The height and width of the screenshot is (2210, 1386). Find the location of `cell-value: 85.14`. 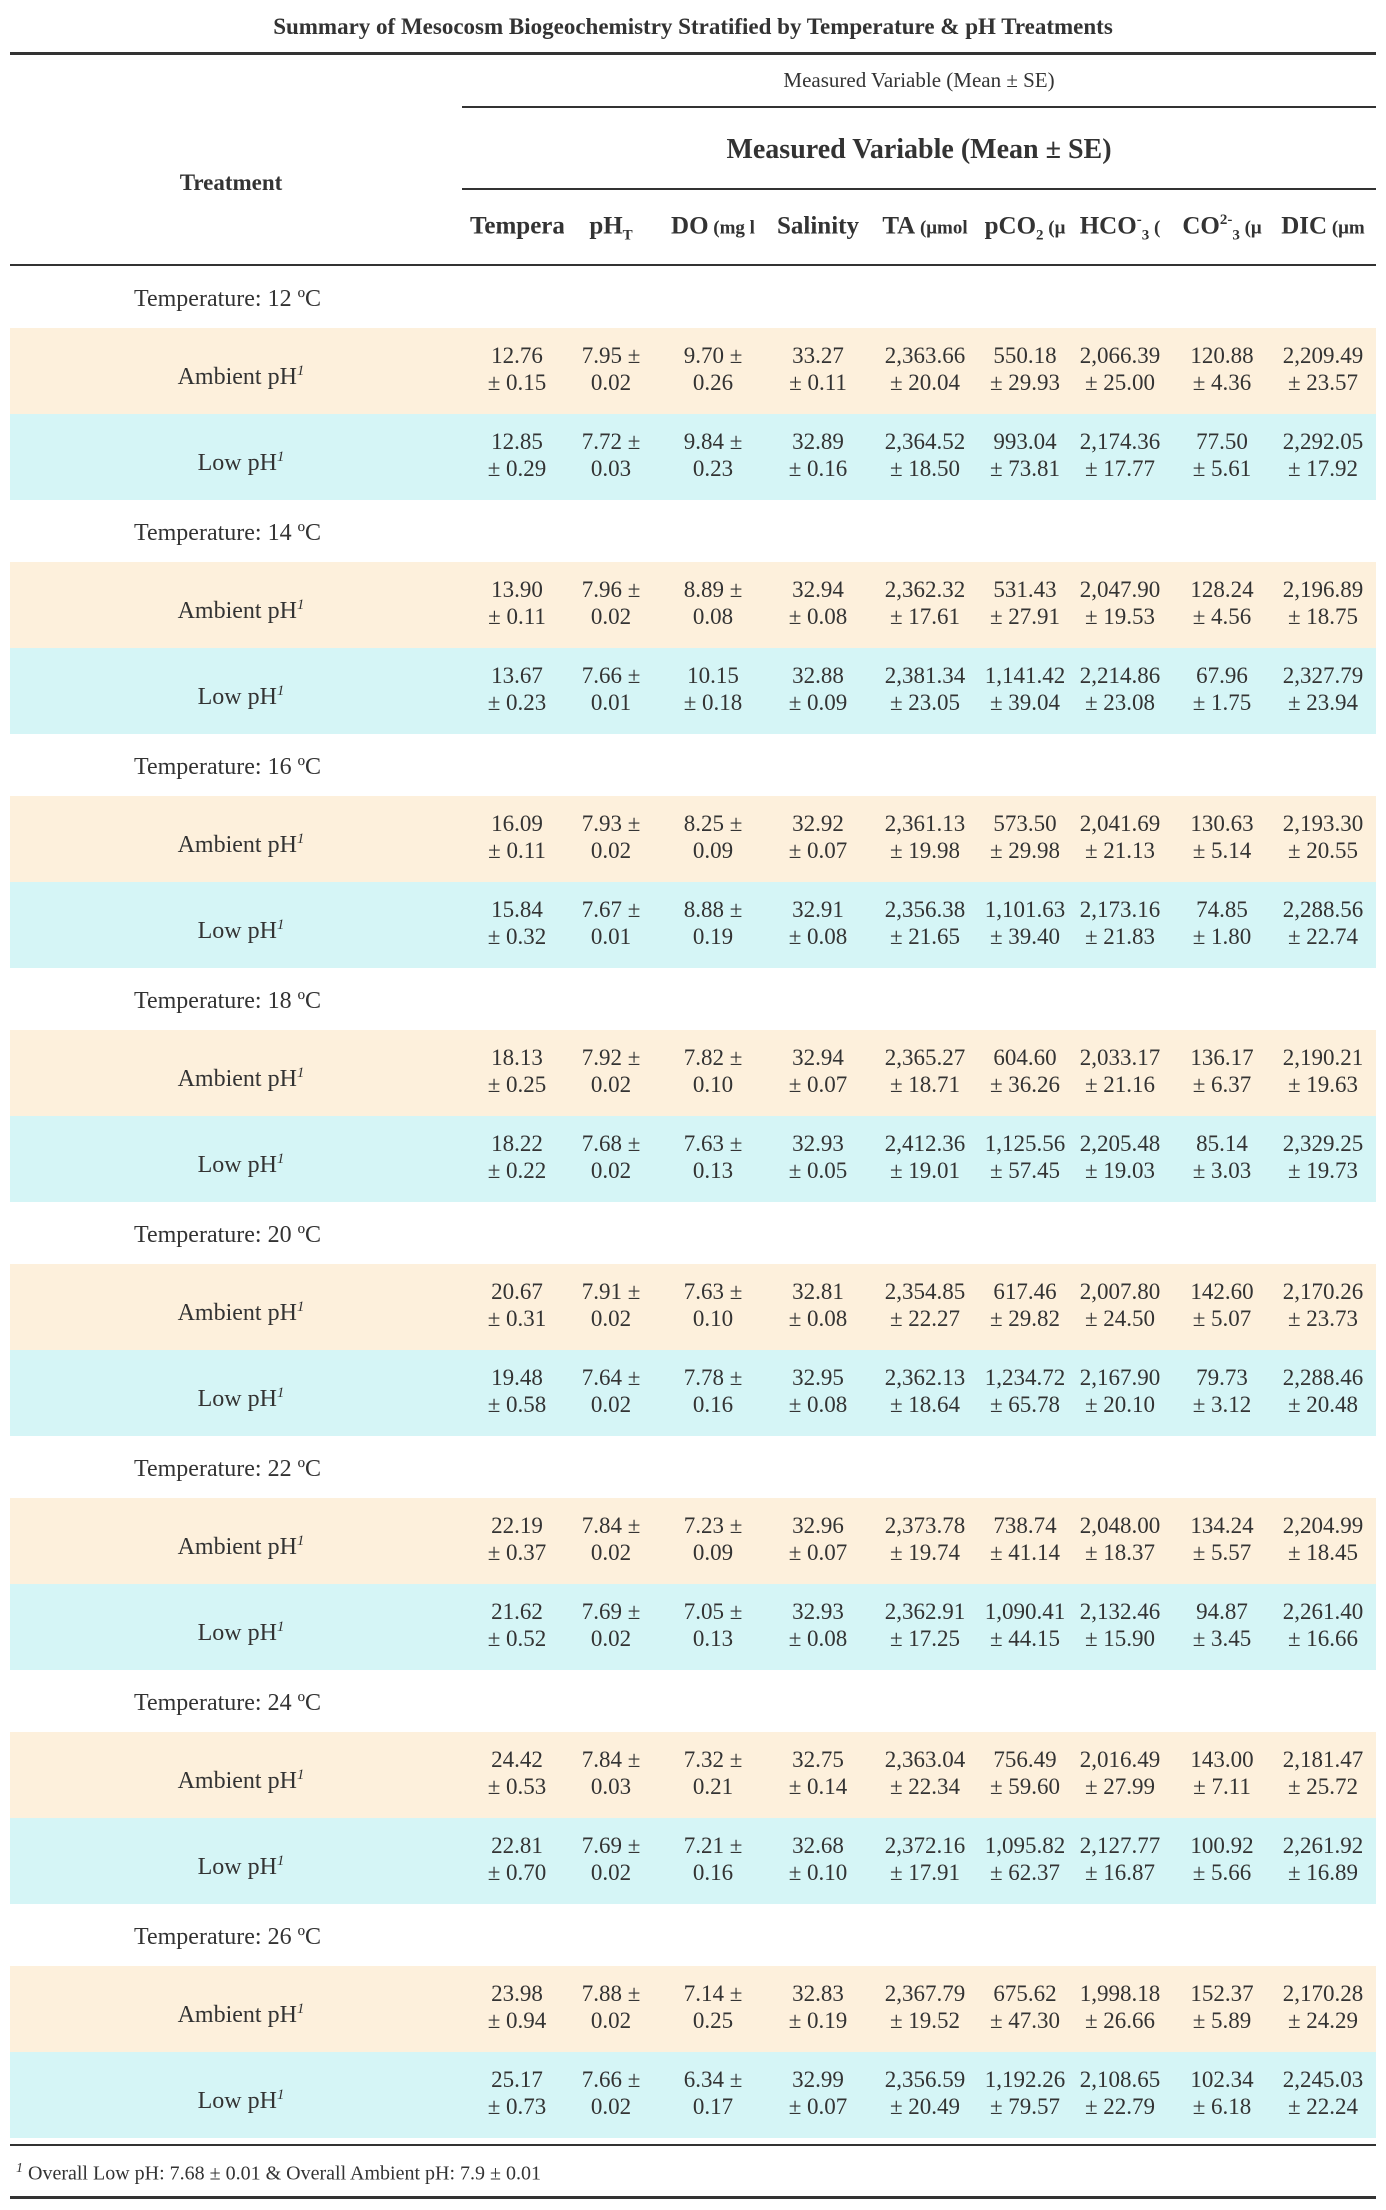

cell-value: 85.14 is located at coordinates (1222, 1143).